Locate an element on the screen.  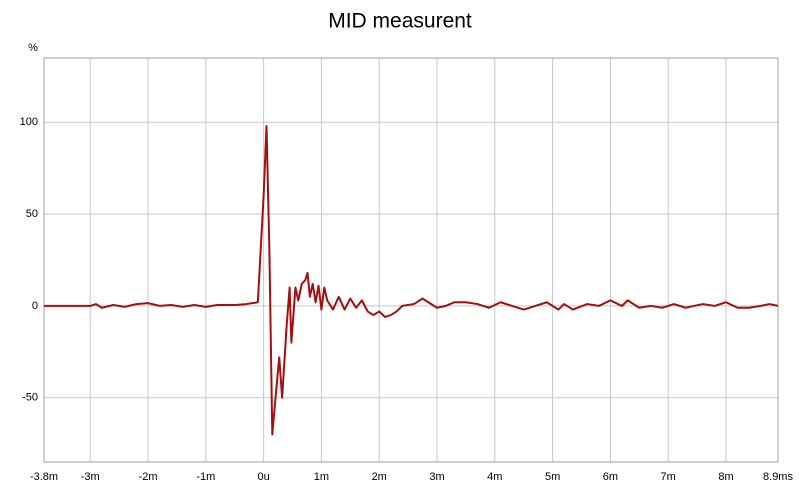
x-tick-label: -2m is located at coordinates (148, 477).